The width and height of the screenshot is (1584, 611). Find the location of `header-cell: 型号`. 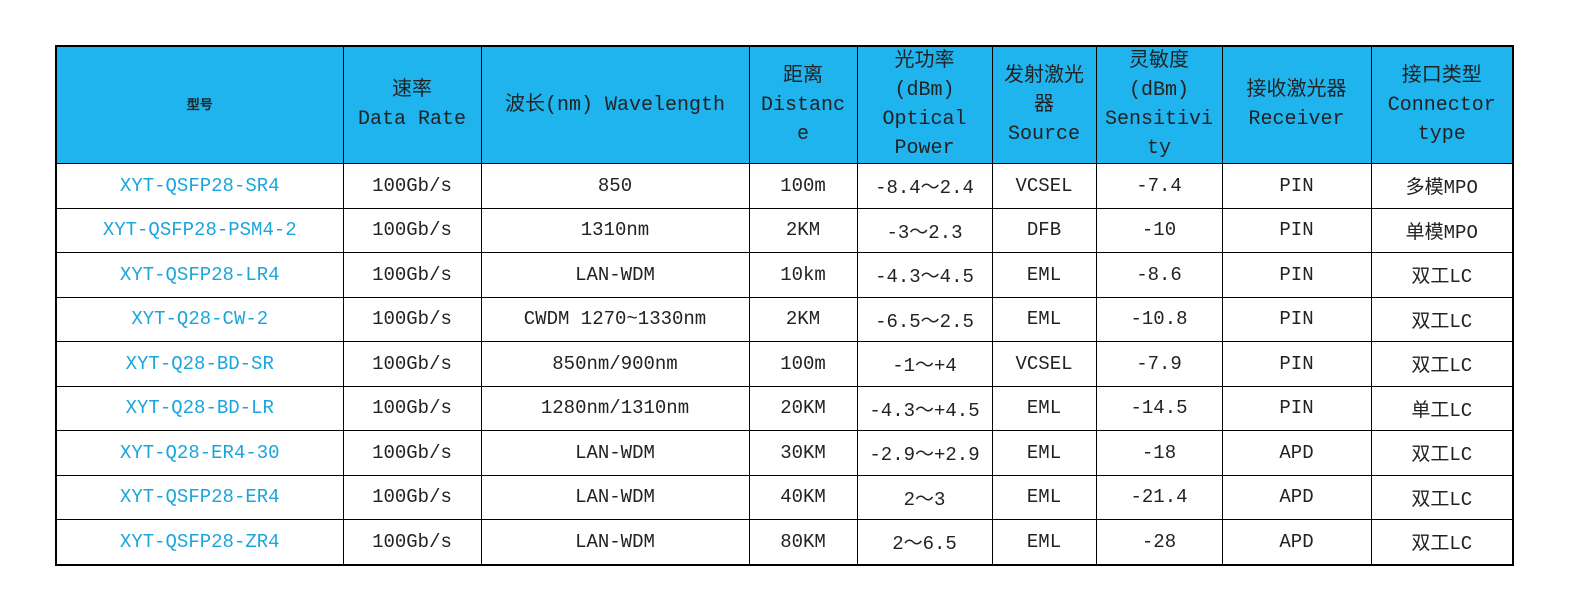

header-cell: 型号 is located at coordinates (199, 104).